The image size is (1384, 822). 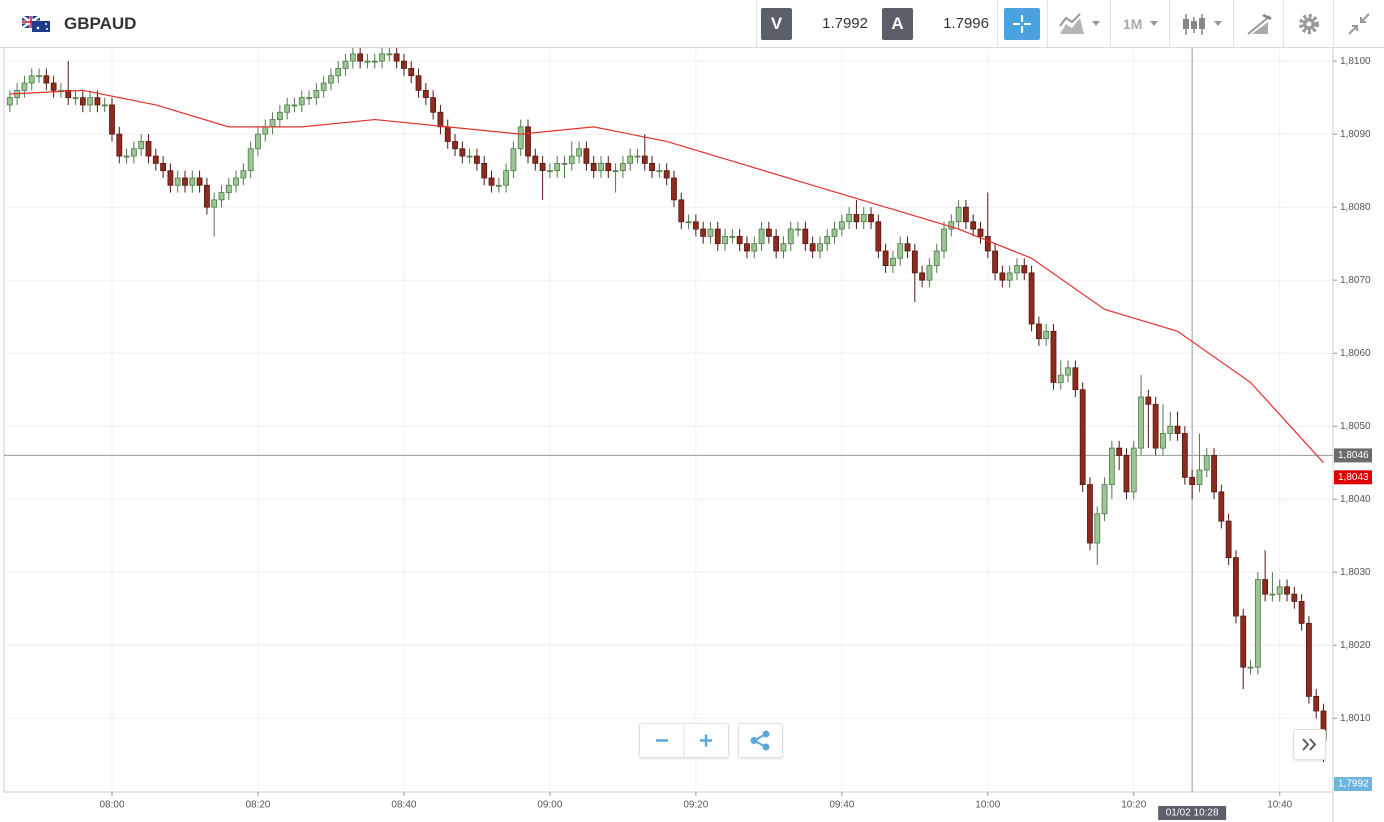 What do you see at coordinates (1022, 24) in the screenshot?
I see `crosshair-button` at bounding box center [1022, 24].